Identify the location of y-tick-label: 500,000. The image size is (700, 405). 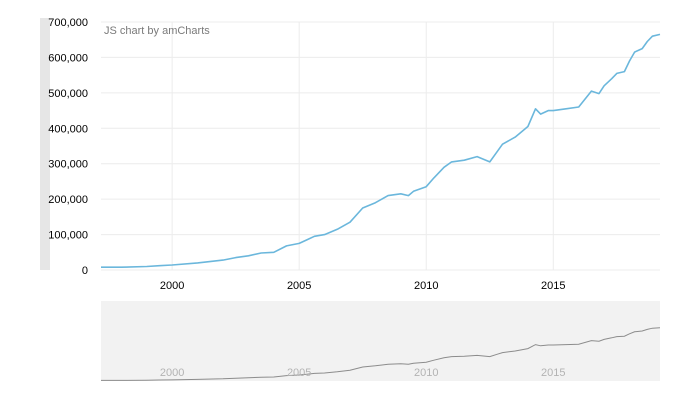
(68, 94).